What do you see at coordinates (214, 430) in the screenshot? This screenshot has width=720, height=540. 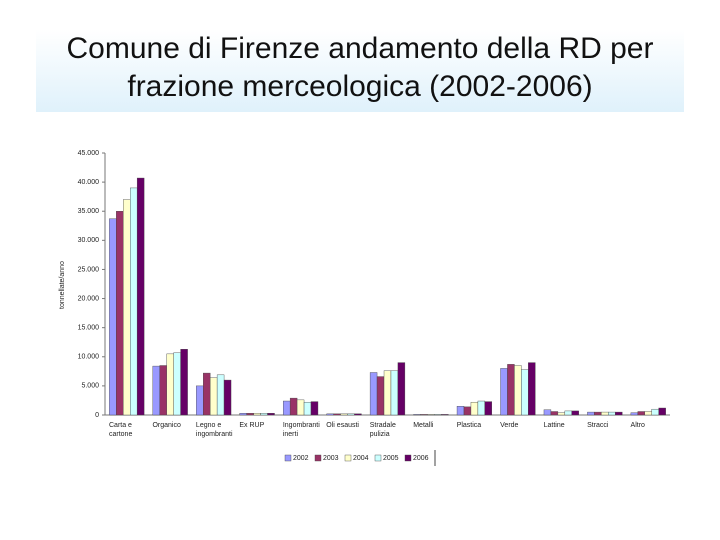 I see `x-tick-label: Legno e ingombranti` at bounding box center [214, 430].